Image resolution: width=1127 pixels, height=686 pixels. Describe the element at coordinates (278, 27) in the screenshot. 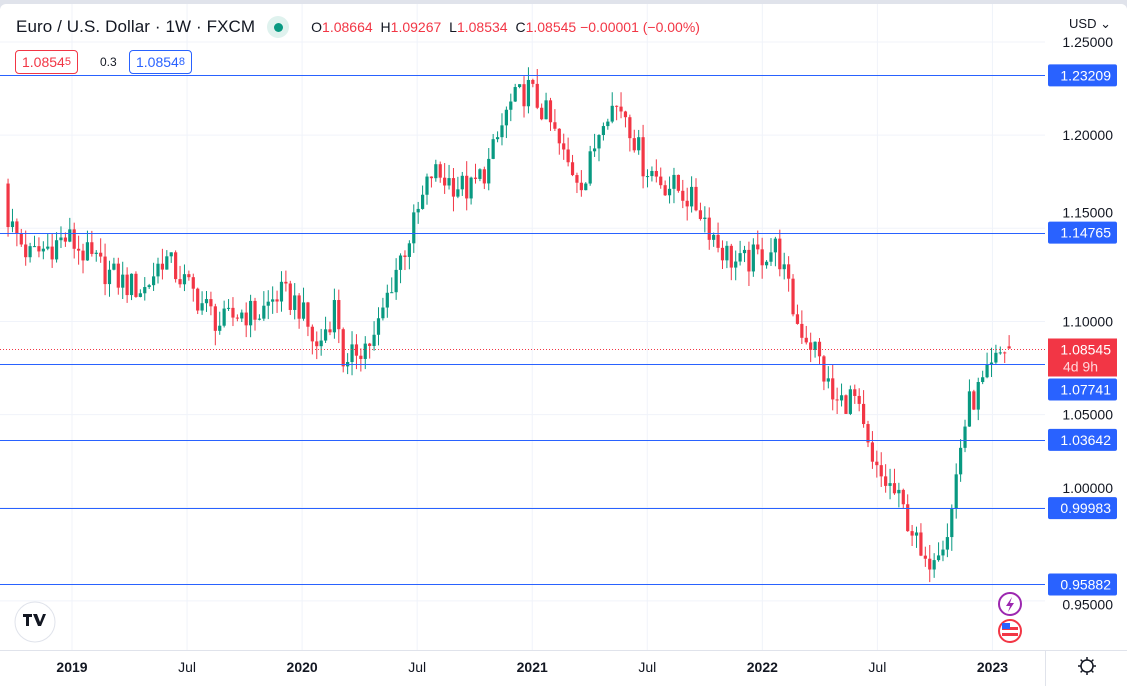

I see `market-open-indicator` at that location.